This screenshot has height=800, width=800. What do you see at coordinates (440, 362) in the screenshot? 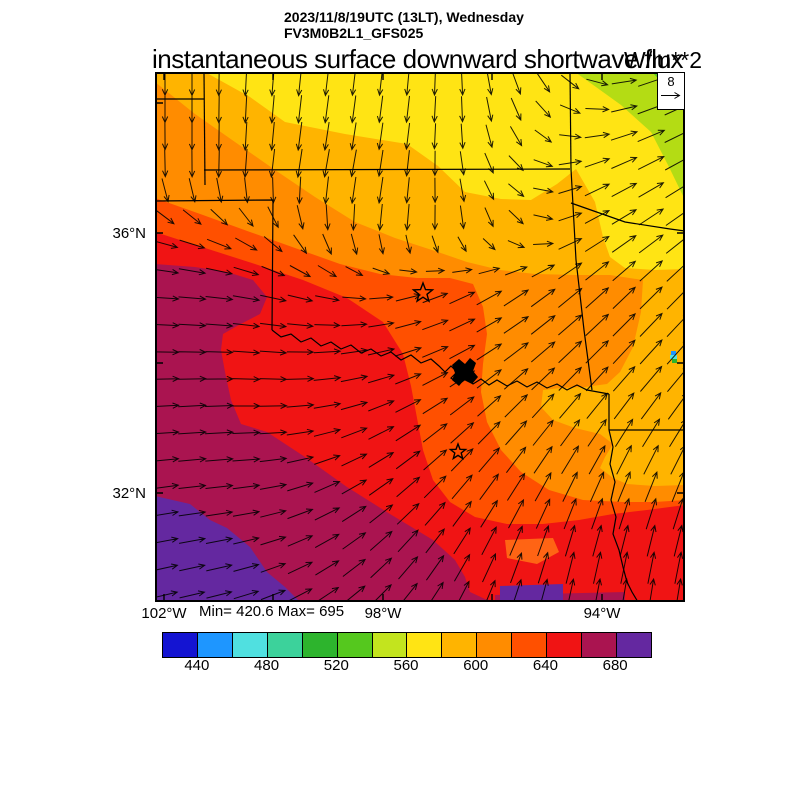
I see `river-red` at bounding box center [440, 362].